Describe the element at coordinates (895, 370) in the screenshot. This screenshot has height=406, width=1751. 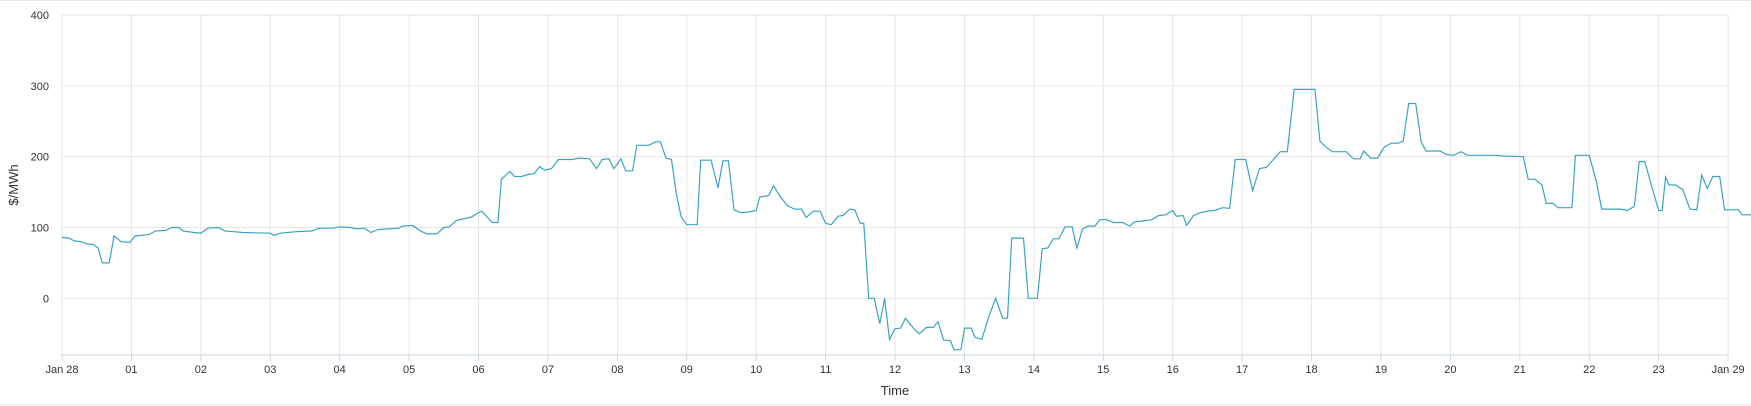
I see `x-tick-label: 12` at that location.